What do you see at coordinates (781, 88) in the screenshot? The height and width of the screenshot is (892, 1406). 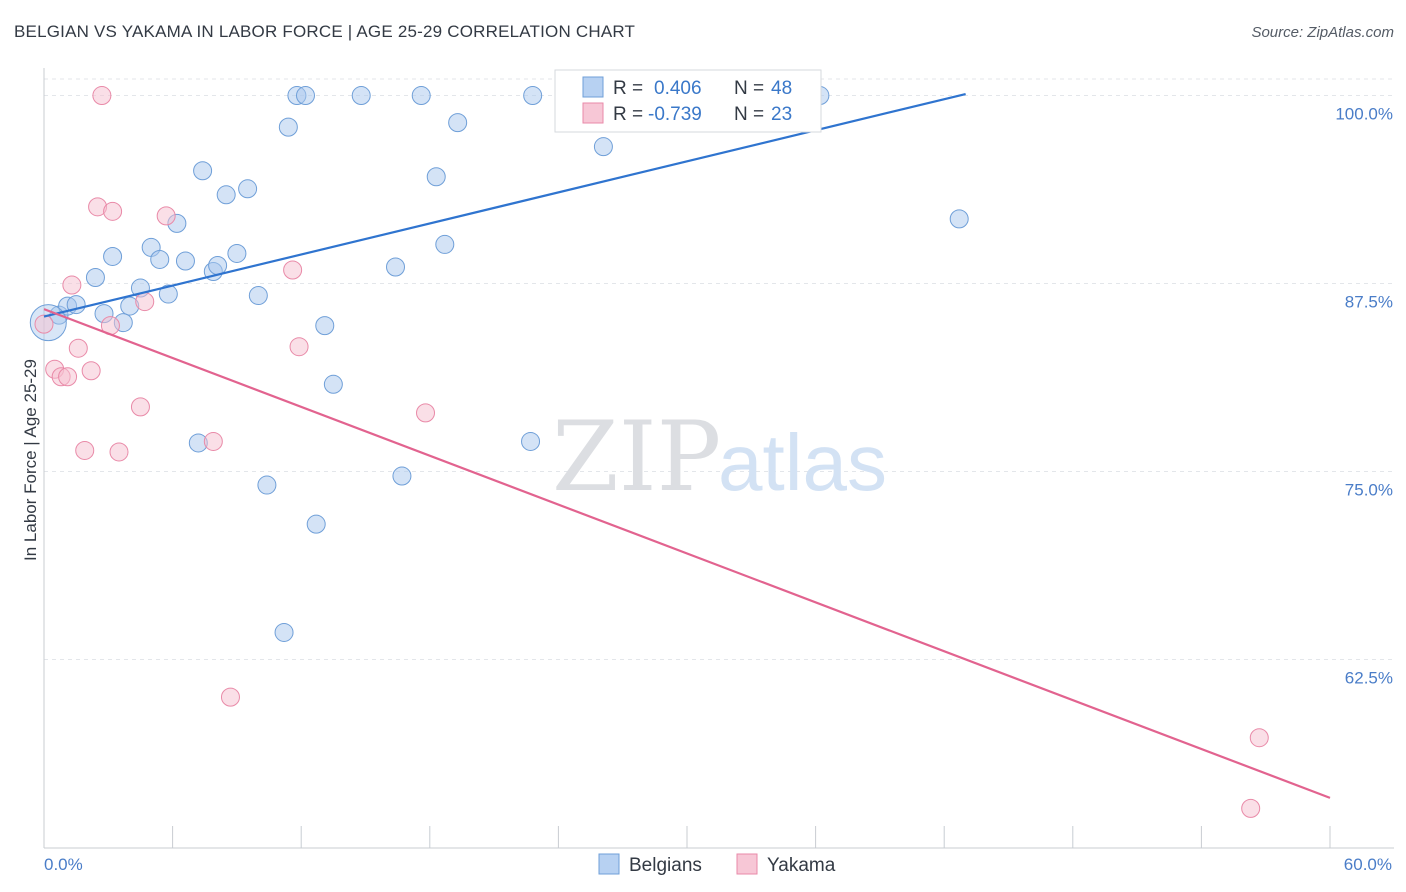 I see `legend-n-value-1: 48` at bounding box center [781, 88].